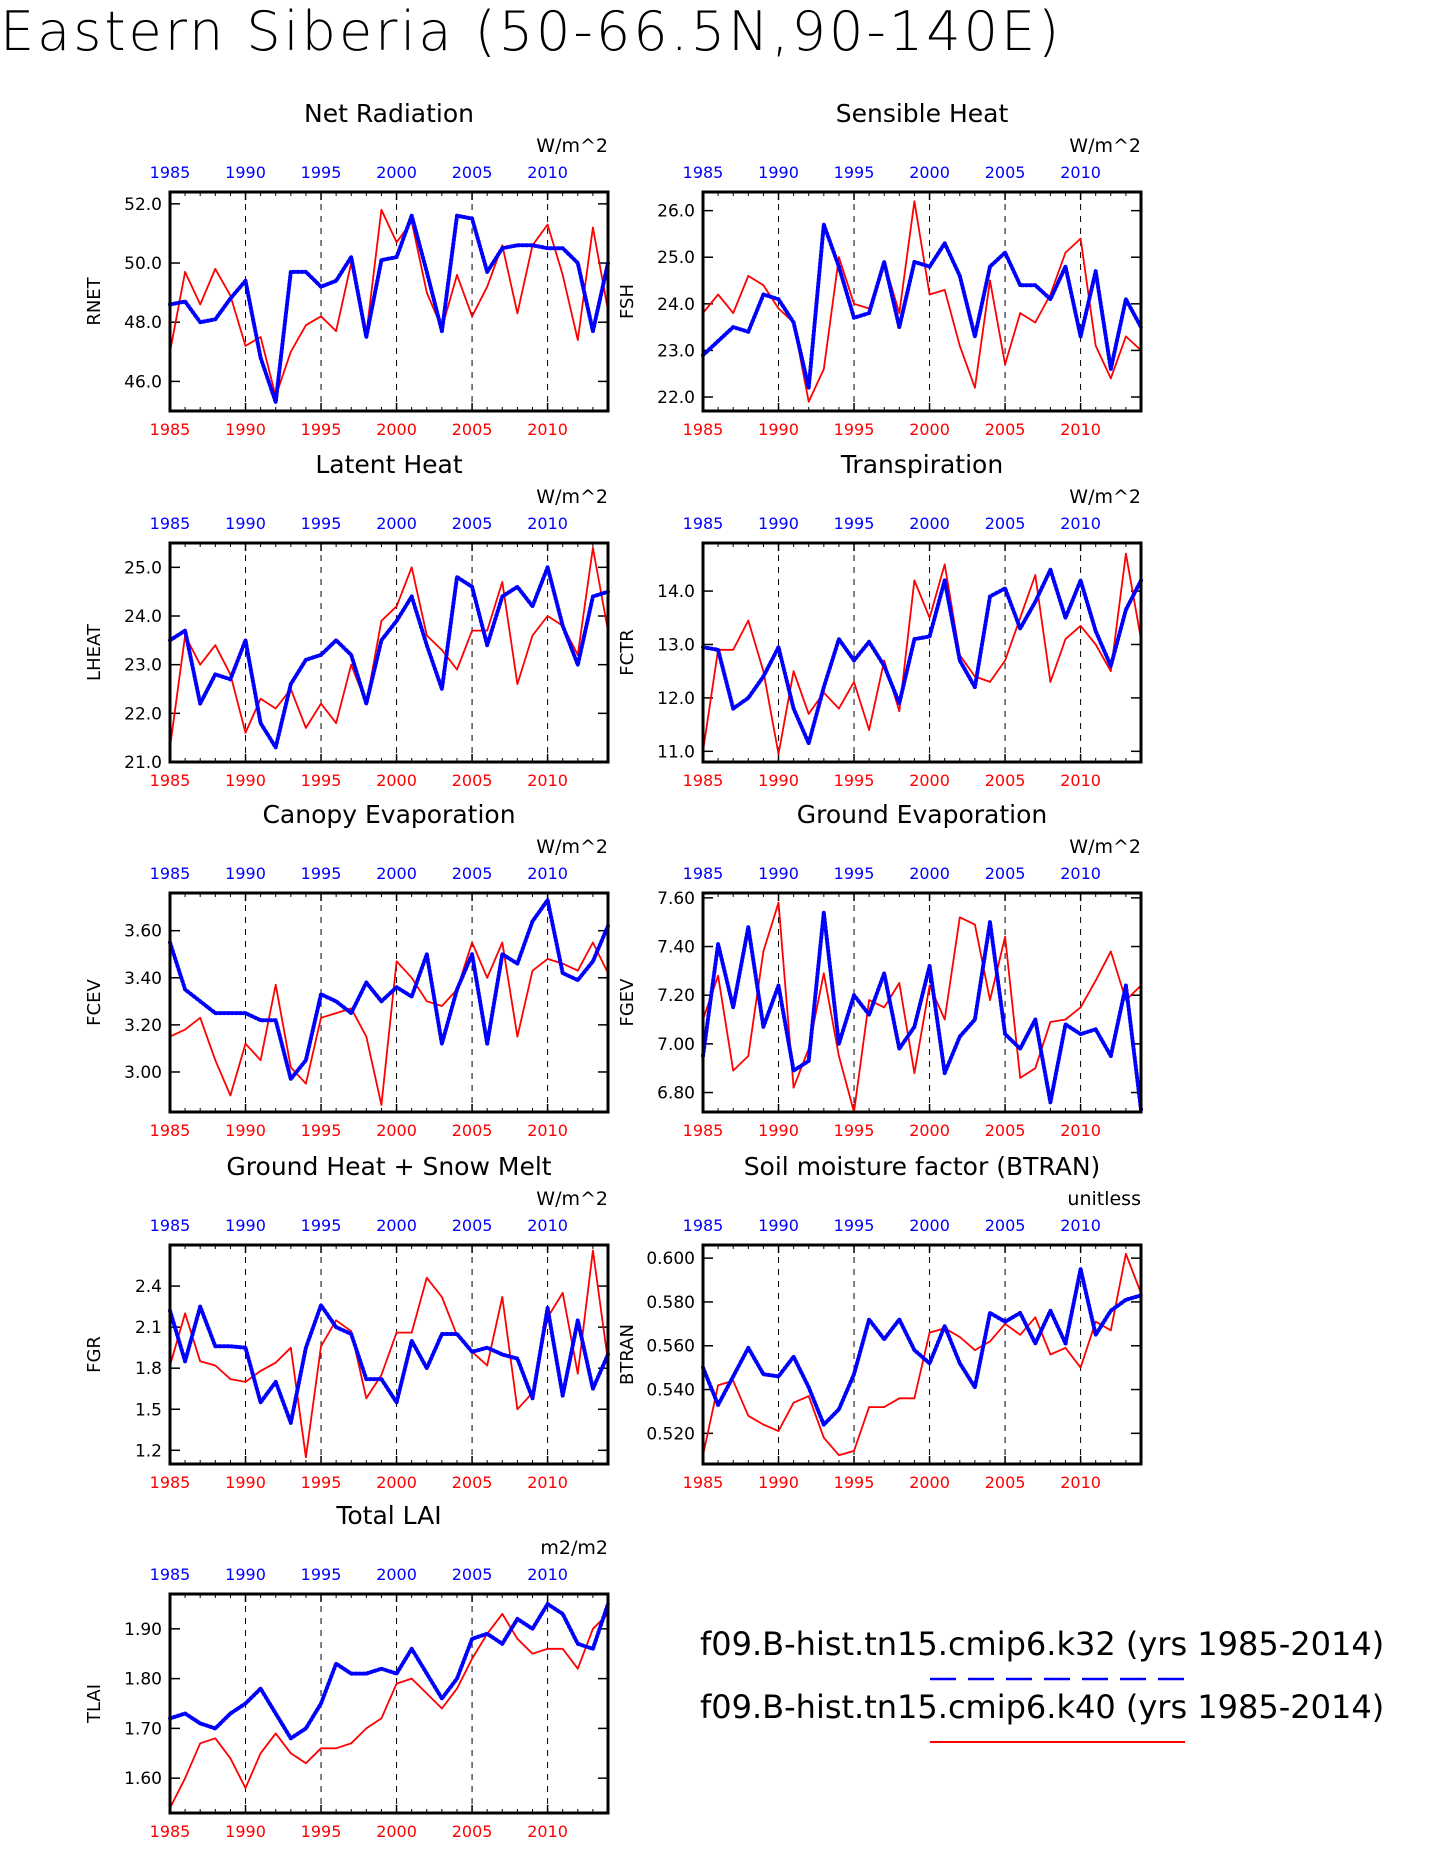 The image size is (1439, 1849). I want to click on fgev-point-case1-2003, so click(975, 1019).